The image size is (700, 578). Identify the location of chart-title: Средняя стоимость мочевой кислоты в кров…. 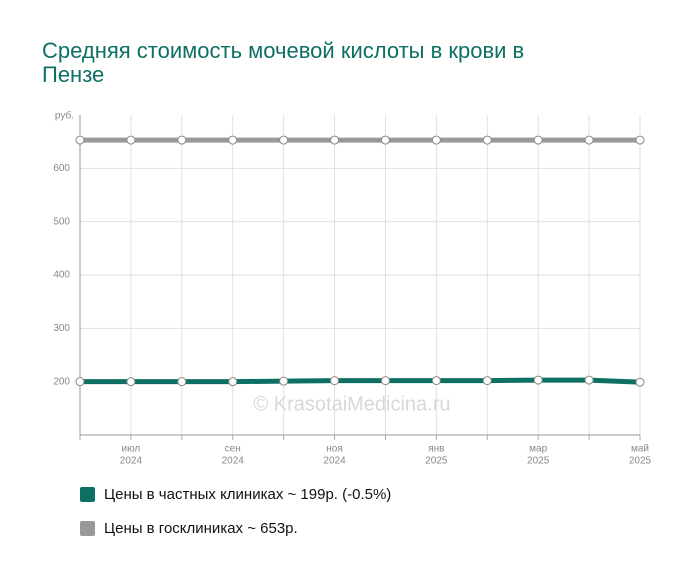
(283, 62).